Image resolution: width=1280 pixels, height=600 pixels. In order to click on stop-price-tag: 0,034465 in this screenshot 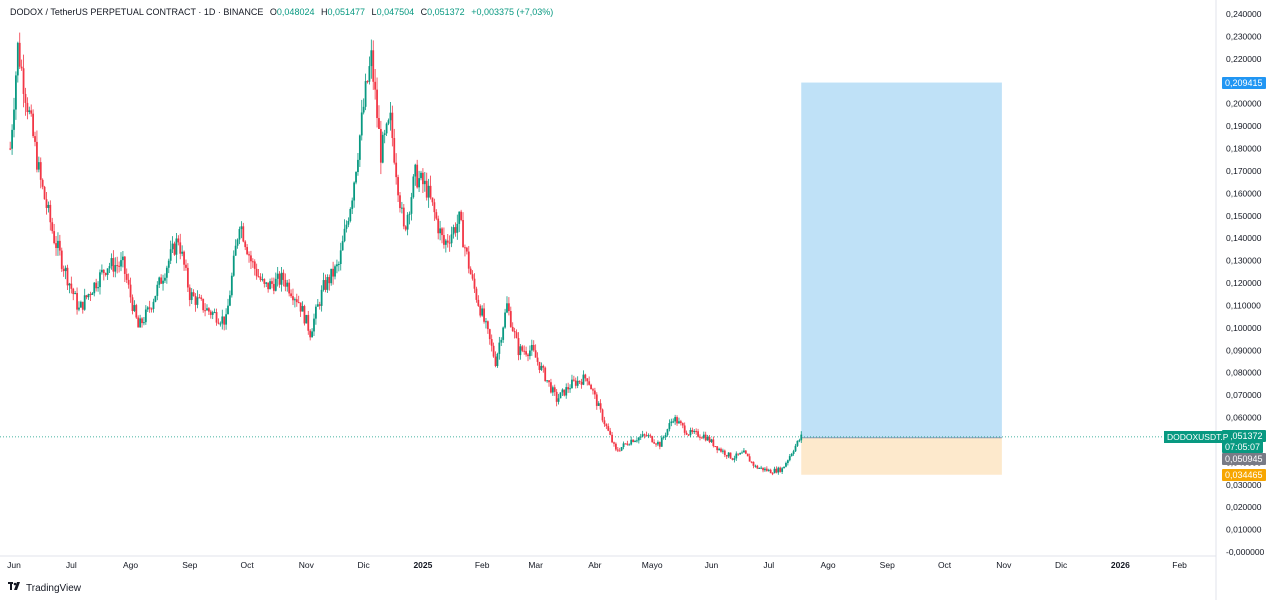, I will do `click(1244, 474)`.